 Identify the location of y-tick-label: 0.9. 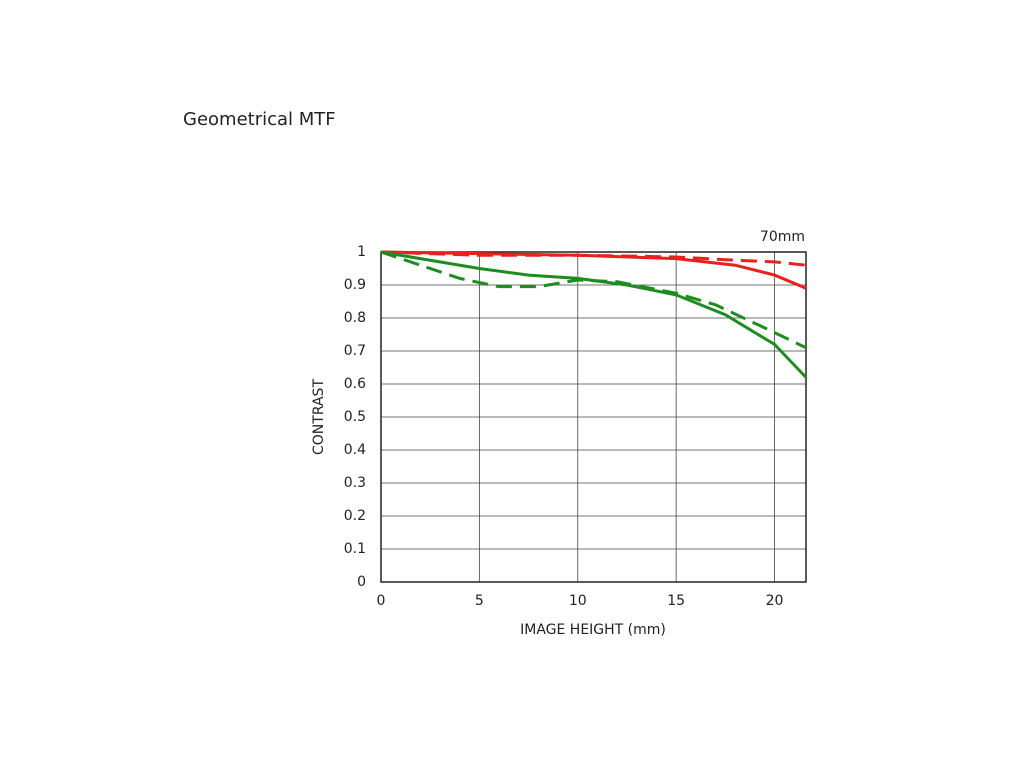
(355, 285).